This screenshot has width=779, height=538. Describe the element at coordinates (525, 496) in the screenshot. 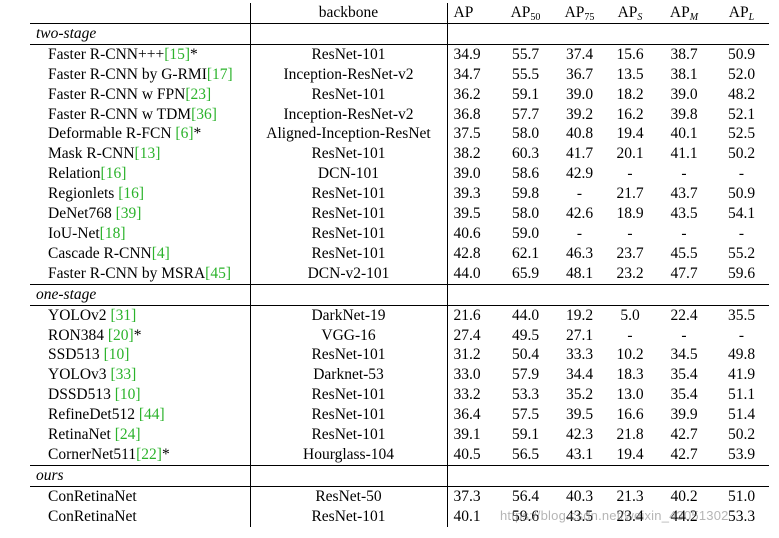

I see `cell-ap50: 56.4` at that location.